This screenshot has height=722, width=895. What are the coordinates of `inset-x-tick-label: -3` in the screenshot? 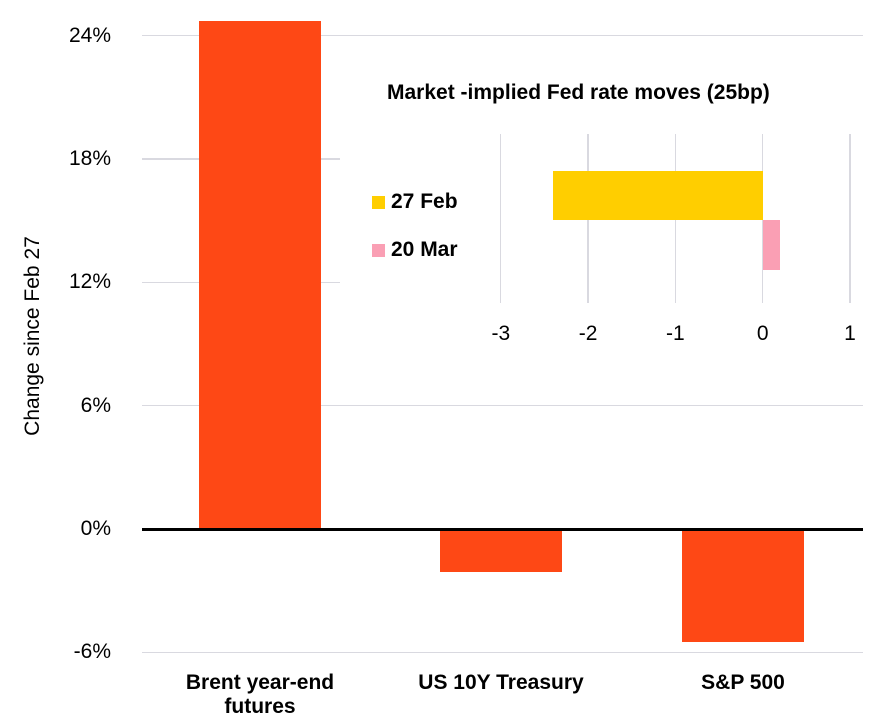 It's located at (501, 333).